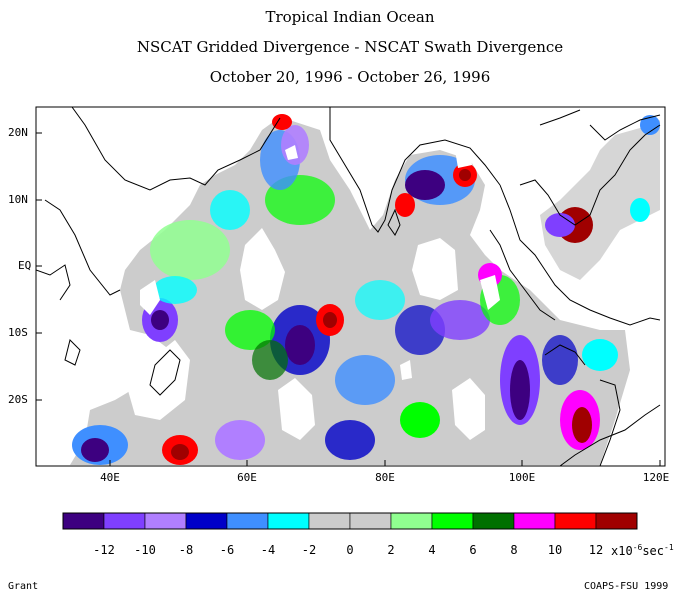 The height and width of the screenshot is (600, 700). I want to click on author-credit: Grant, so click(23, 586).